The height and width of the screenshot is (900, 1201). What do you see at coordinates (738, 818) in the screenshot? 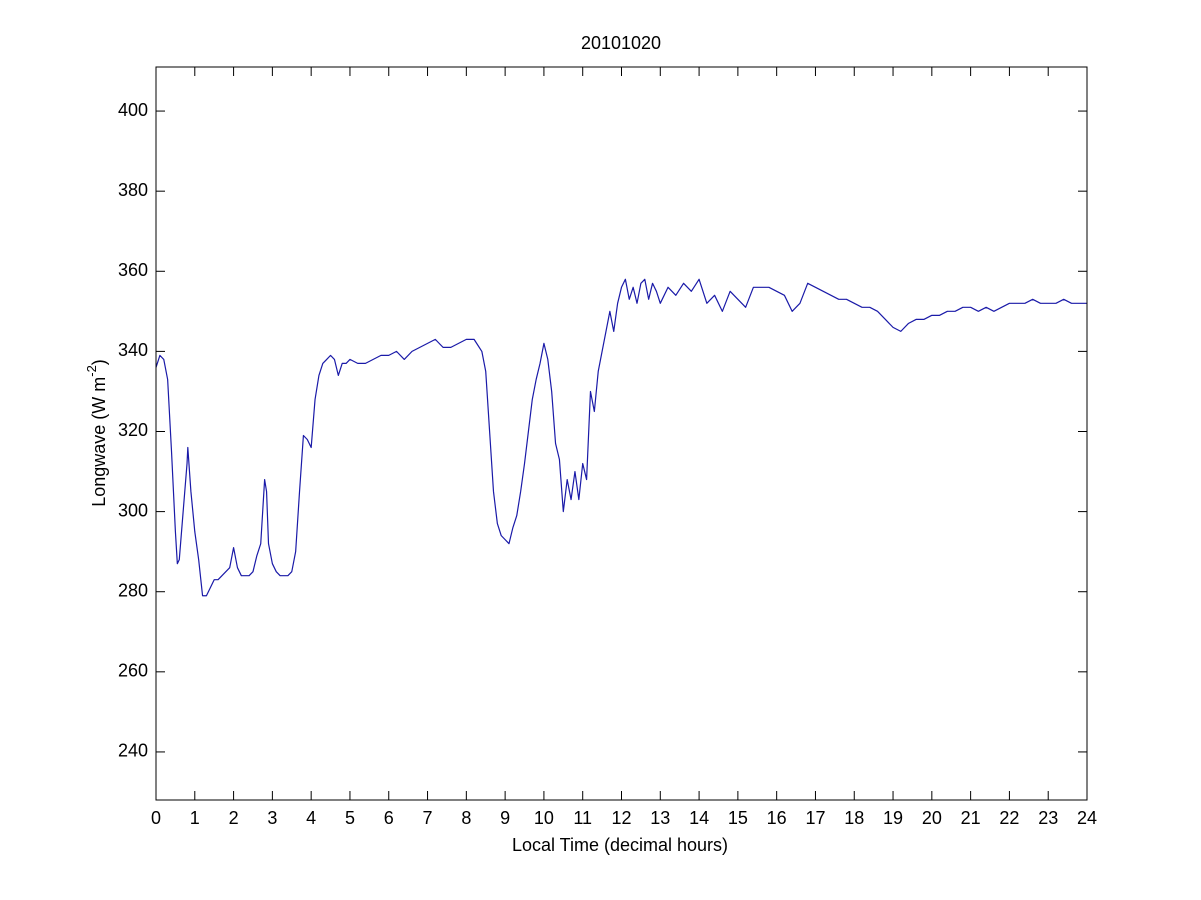
I see `x-tick-label: 15` at bounding box center [738, 818].